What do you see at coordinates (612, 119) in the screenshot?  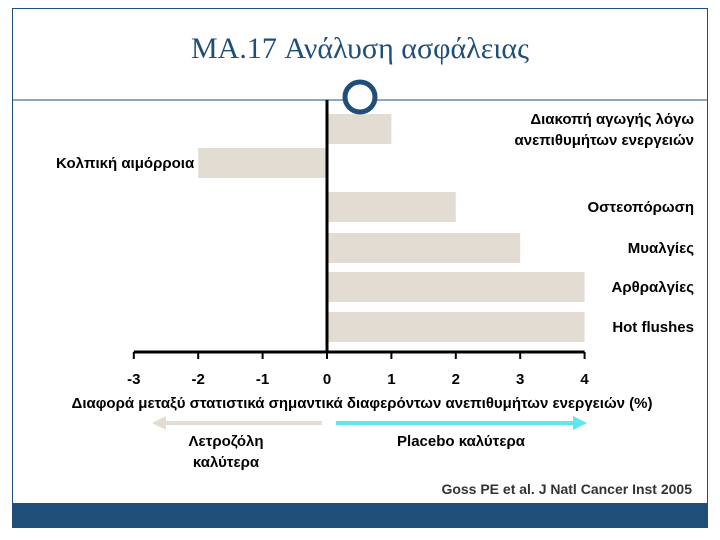 I see `category-label: Διακοπή αγωγής λόγω` at bounding box center [612, 119].